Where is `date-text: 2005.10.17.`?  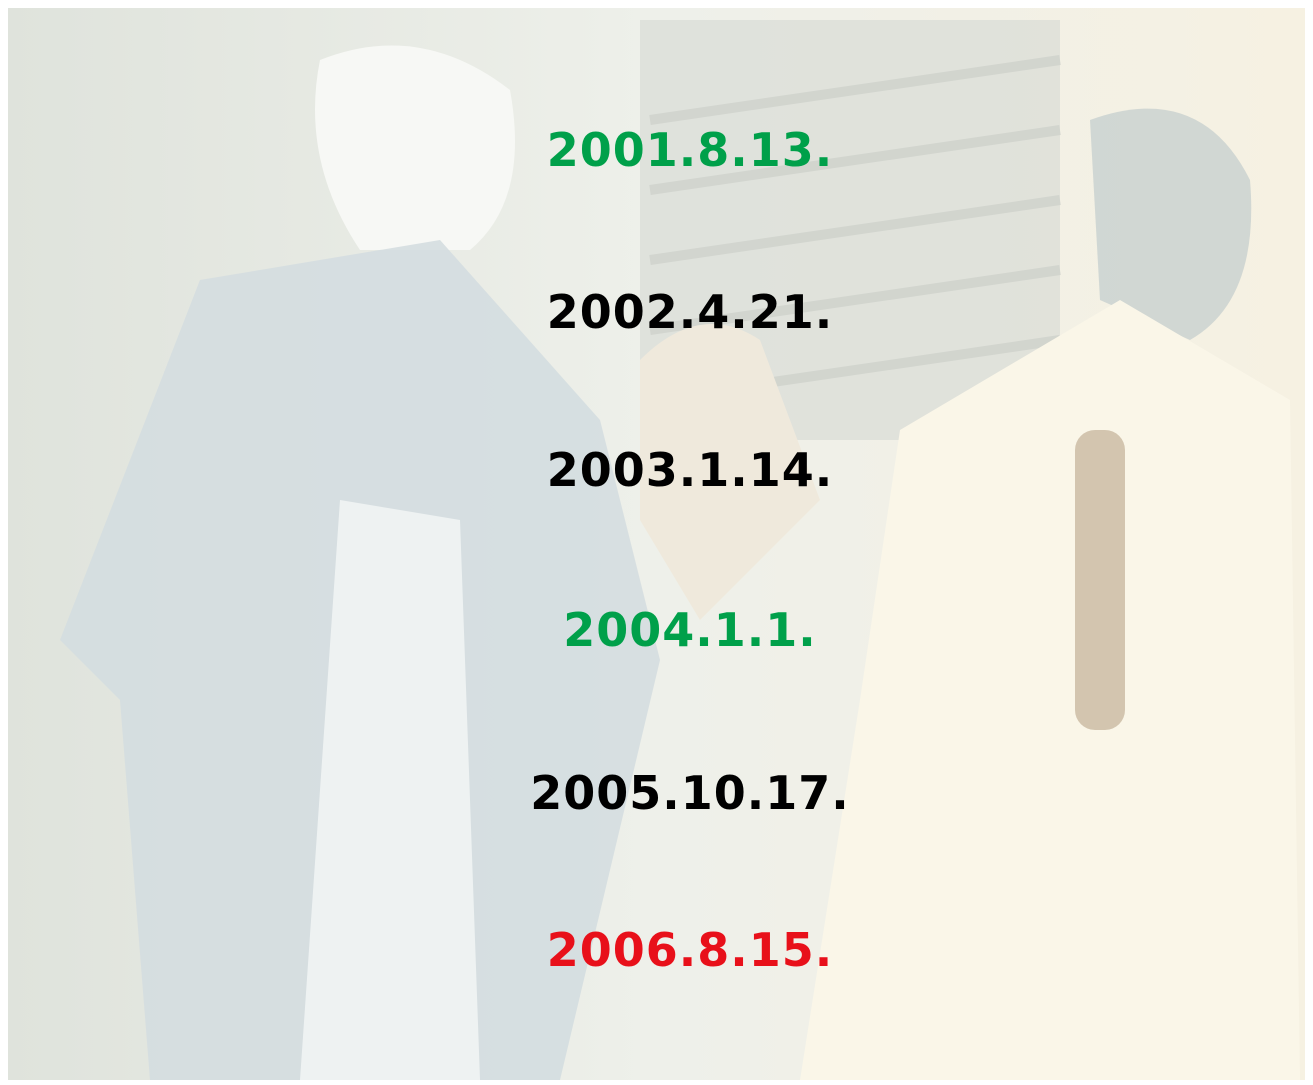 date-text: 2005.10.17. is located at coordinates (690, 793).